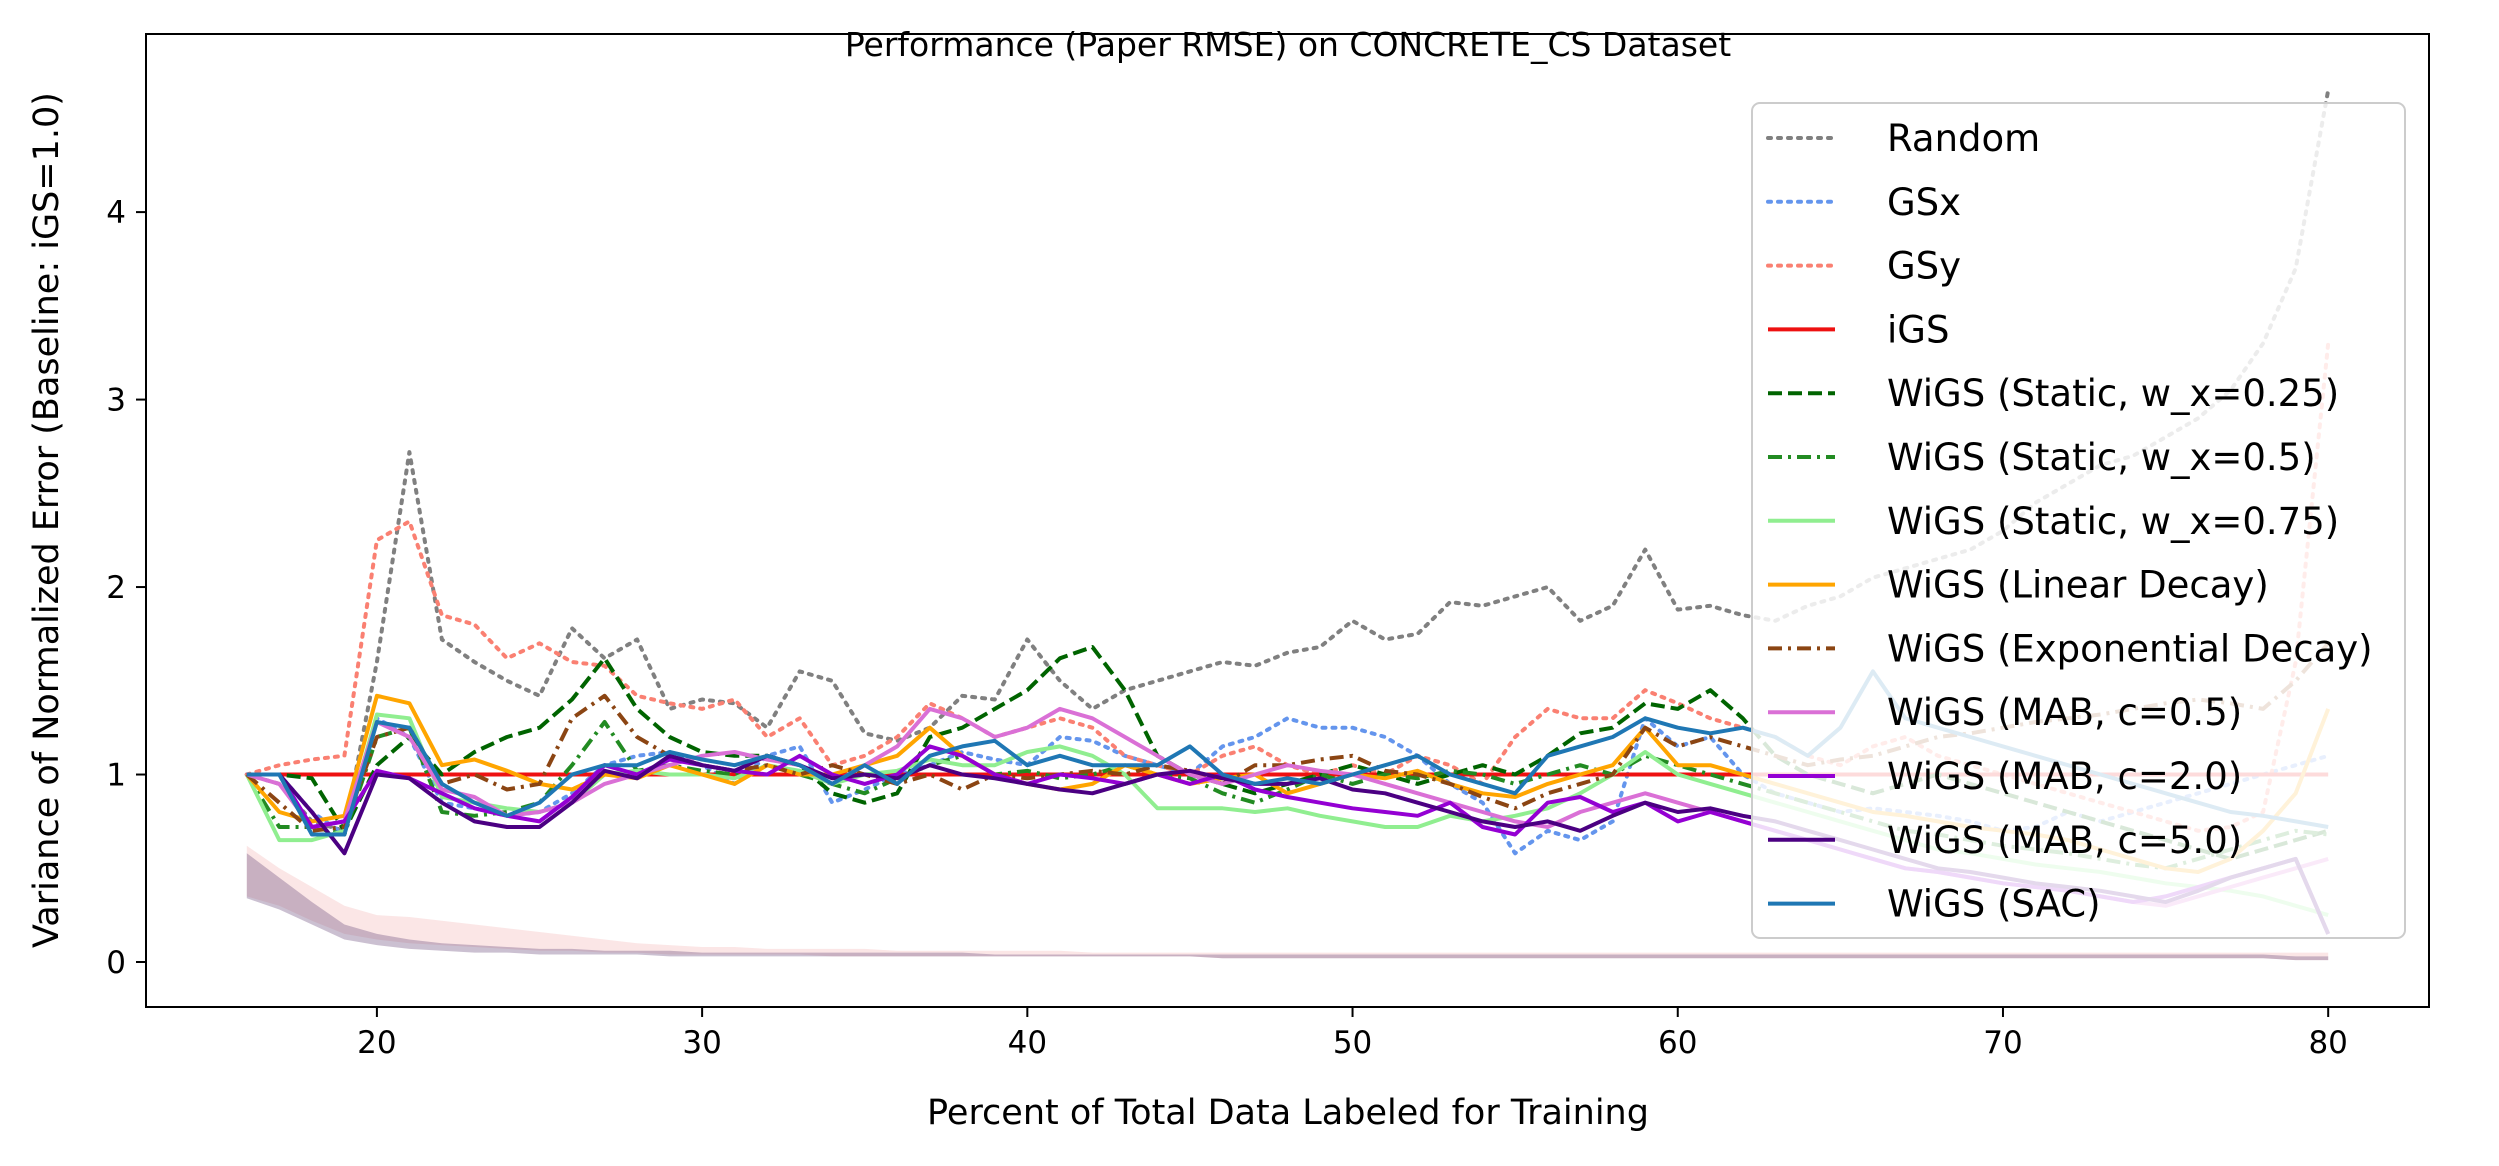 Image resolution: width=2499 pixels, height=1166 pixels. I want to click on y-axis: 0 1 2 3 4, so click(126, 588).